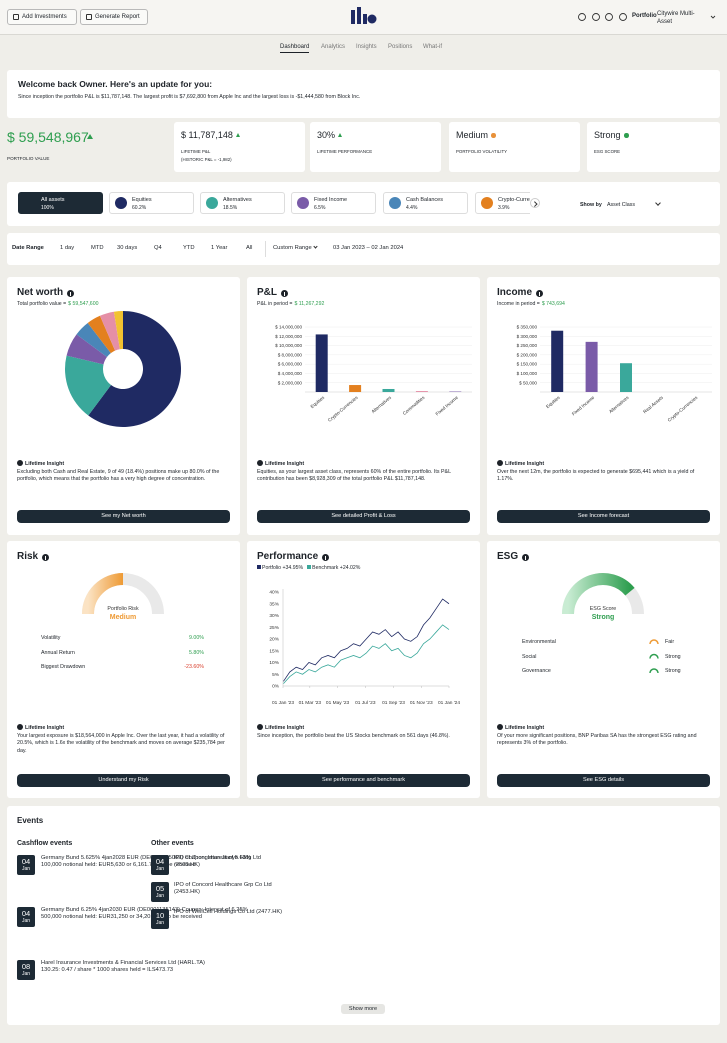 The width and height of the screenshot is (727, 1043). I want to click on esg-icon, so click(654, 671).